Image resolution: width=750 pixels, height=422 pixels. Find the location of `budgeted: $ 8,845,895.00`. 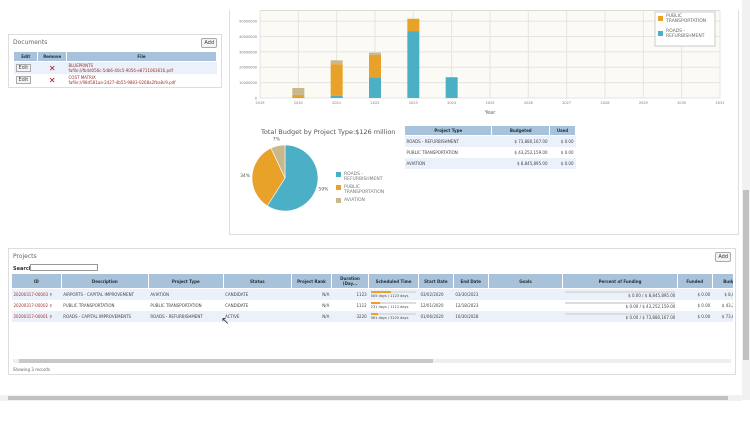

budgeted: $ 8,845,895.00 is located at coordinates (520, 163).